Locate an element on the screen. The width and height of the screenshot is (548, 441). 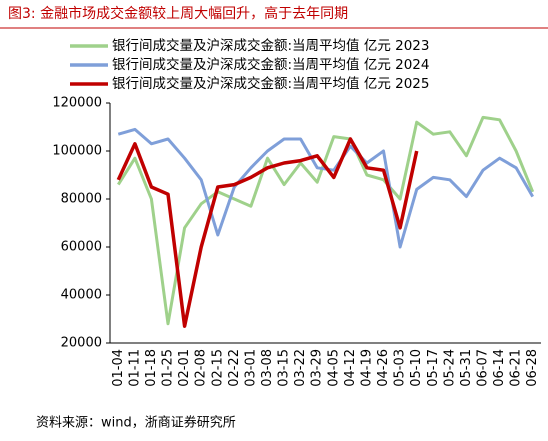
x-tick-label: 04-26 is located at coordinates (383, 368).